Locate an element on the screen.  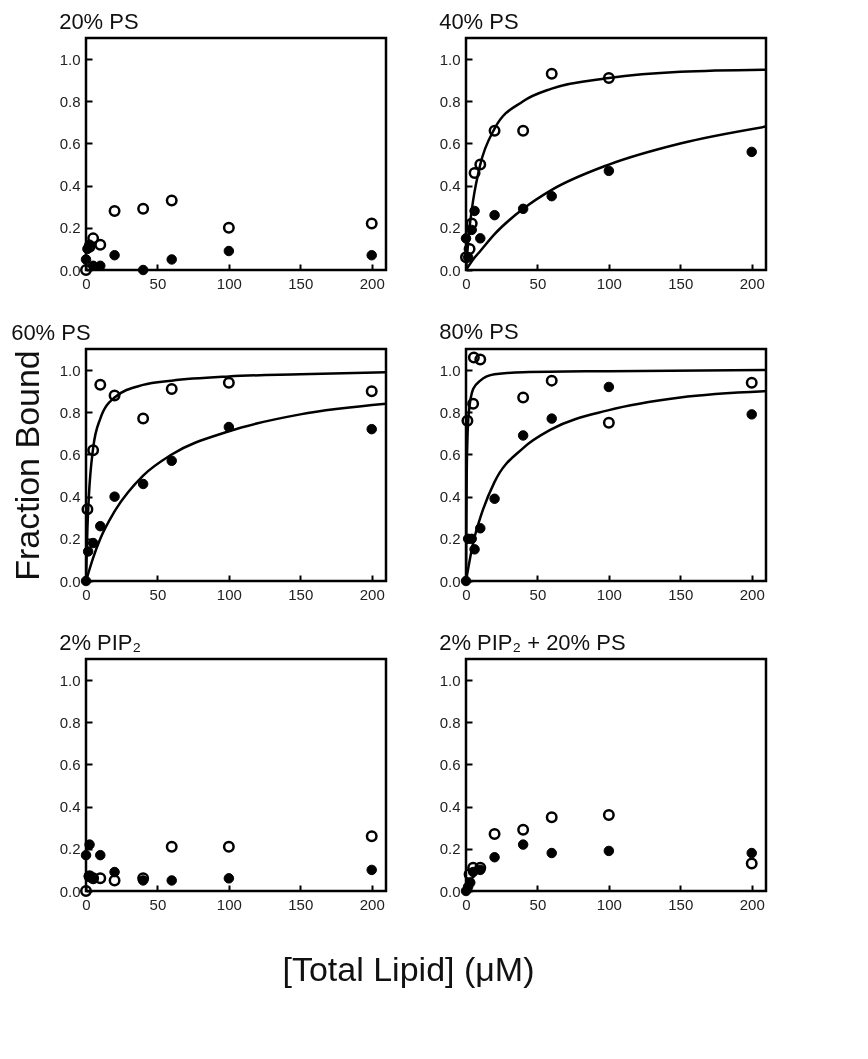
chart-title: 80% PS is located at coordinates (479, 331).